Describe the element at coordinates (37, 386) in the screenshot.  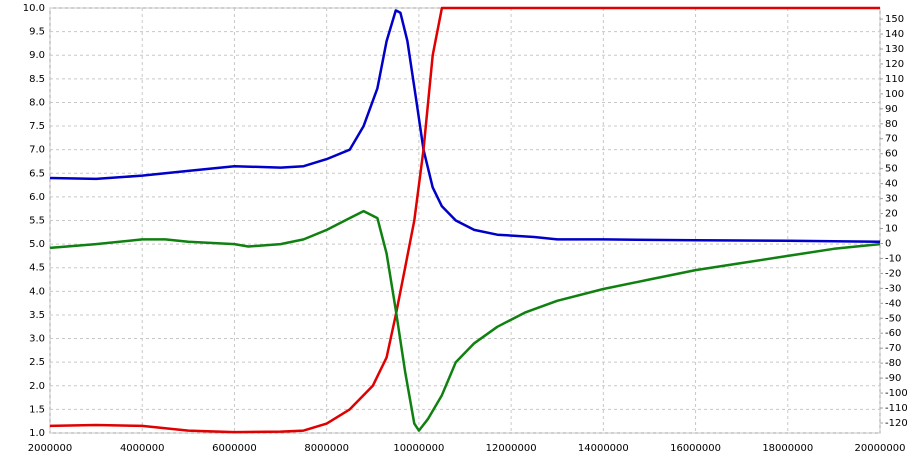
I see `y-tick-label: 2.0` at that location.